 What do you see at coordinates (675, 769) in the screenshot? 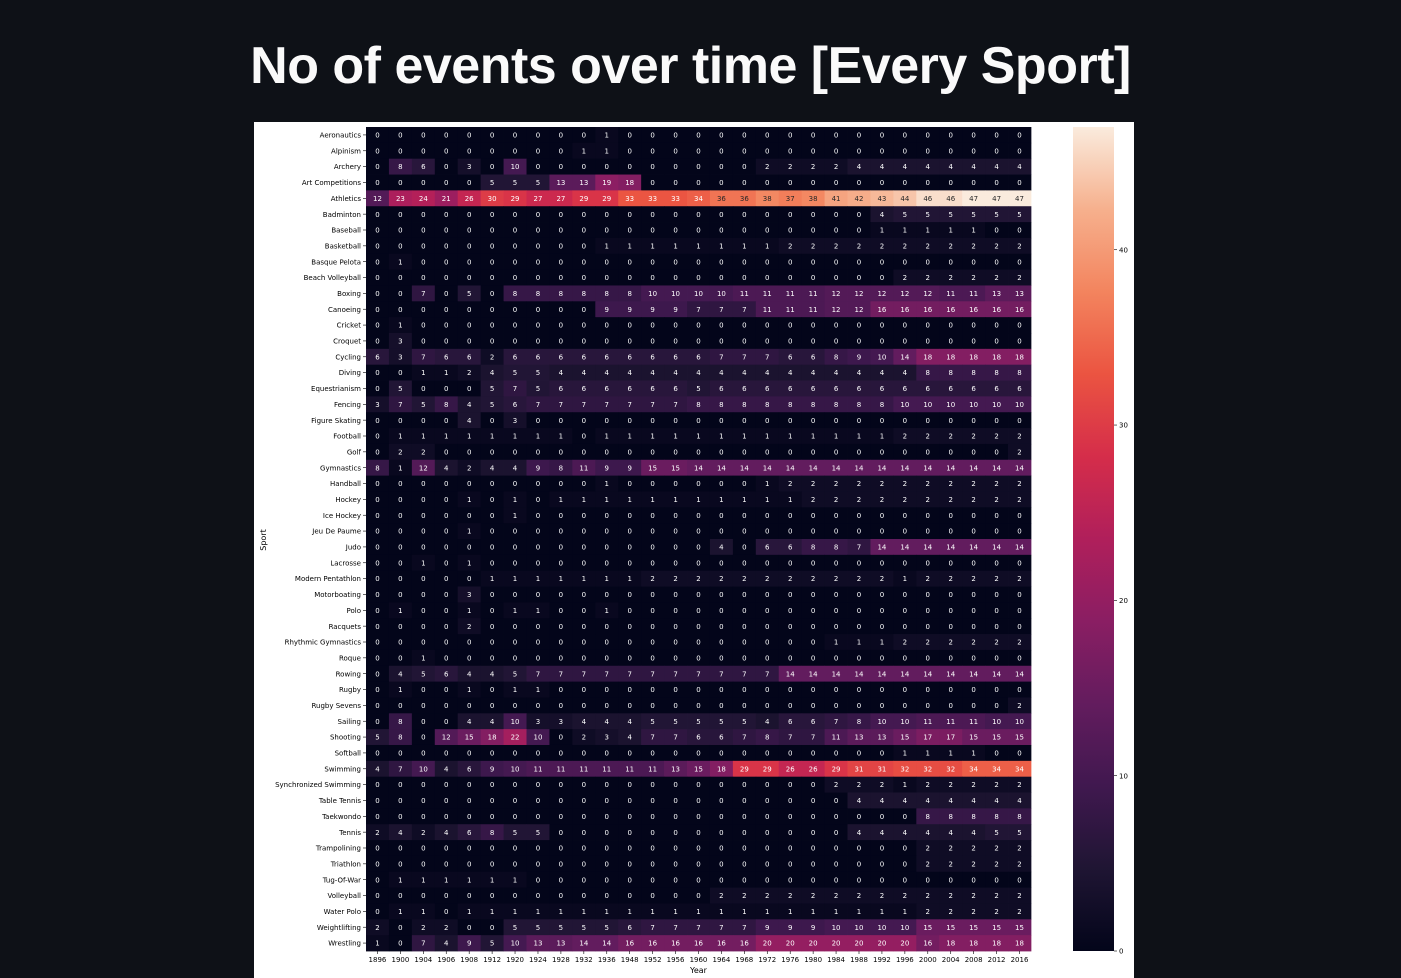
I see `cell-value-label: 13` at bounding box center [675, 769].